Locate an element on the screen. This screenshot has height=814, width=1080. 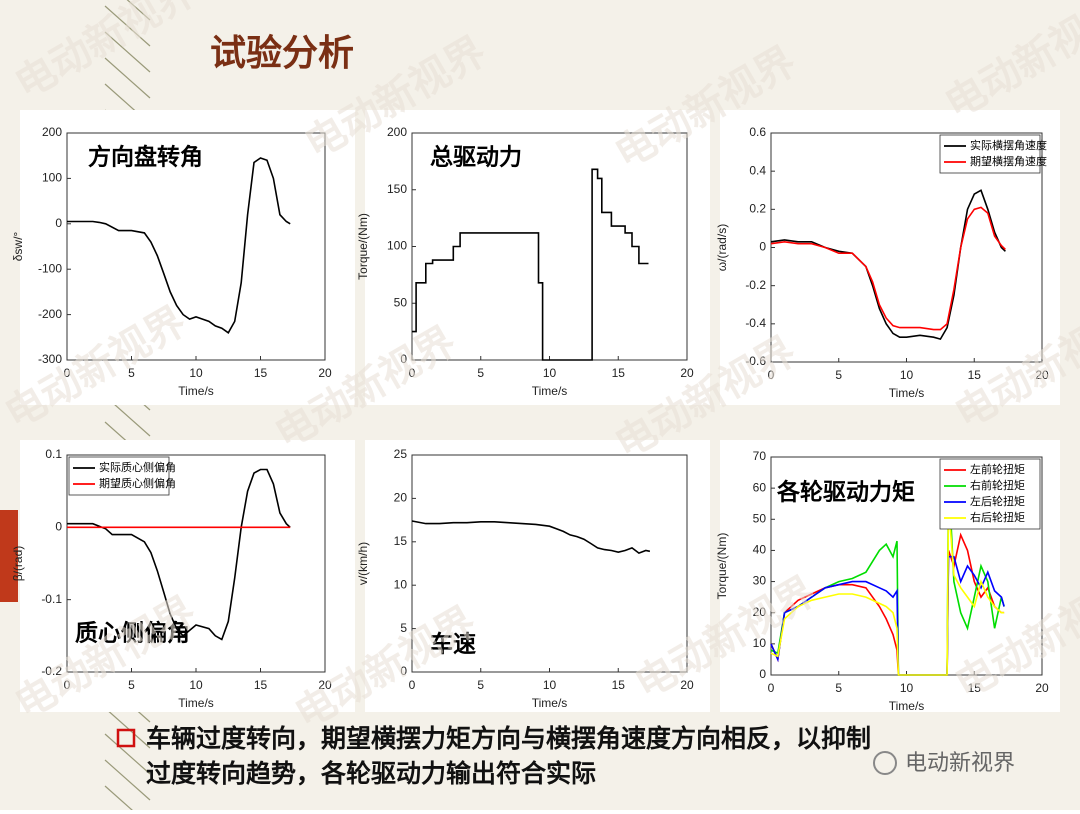
y-tick-label: -100 is located at coordinates (50, 268).